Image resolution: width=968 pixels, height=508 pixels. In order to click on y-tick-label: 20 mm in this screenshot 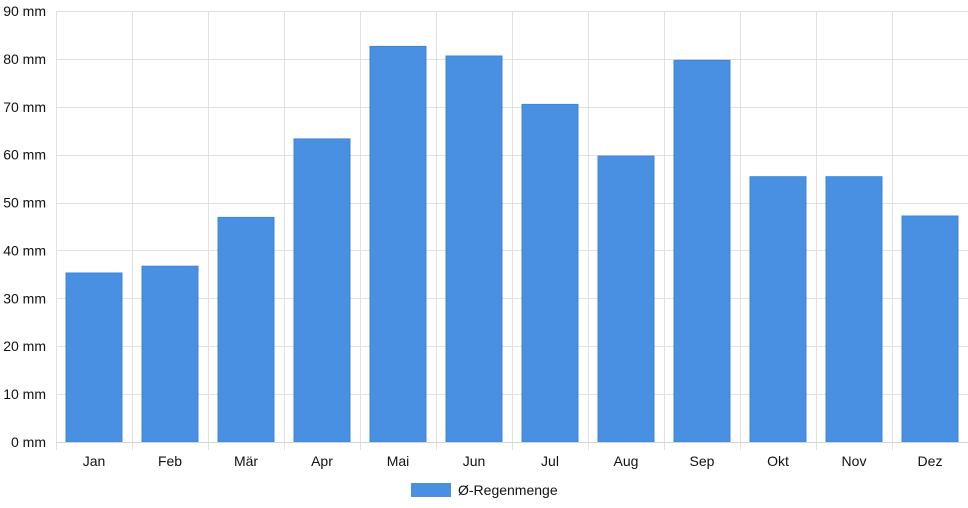, I will do `click(24, 346)`.